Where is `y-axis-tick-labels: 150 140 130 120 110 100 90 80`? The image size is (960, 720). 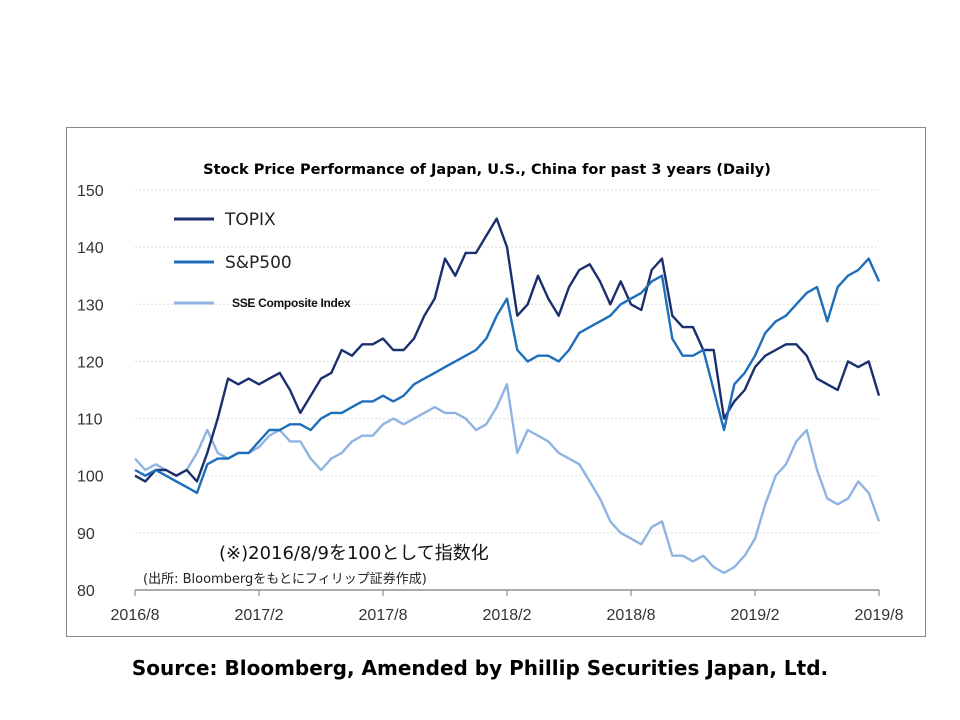
y-axis-tick-labels: 150 140 130 120 110 100 90 80 is located at coordinates (90, 391).